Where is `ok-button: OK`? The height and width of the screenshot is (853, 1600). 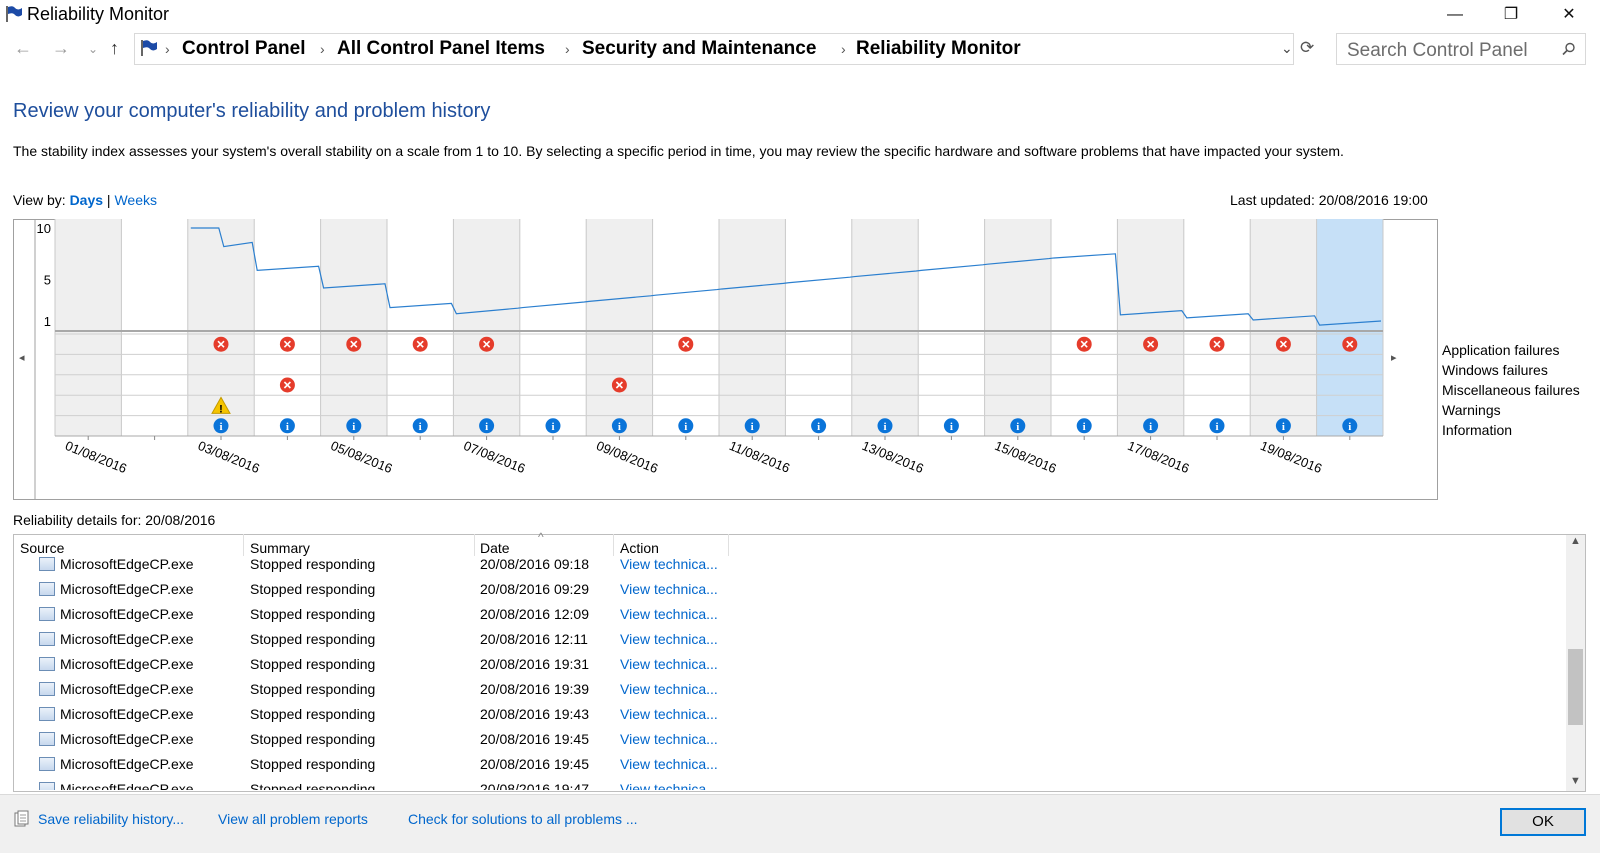
ok-button: OK is located at coordinates (1543, 822).